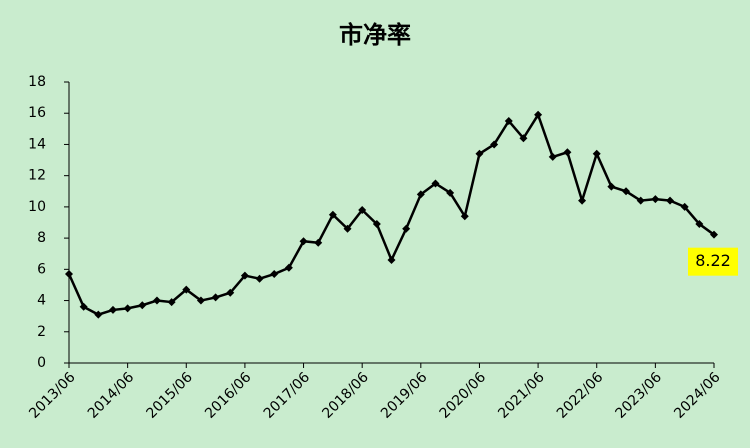 The height and width of the screenshot is (448, 750). What do you see at coordinates (404, 395) in the screenshot?
I see `x-tick-label: 2019/06` at bounding box center [404, 395].